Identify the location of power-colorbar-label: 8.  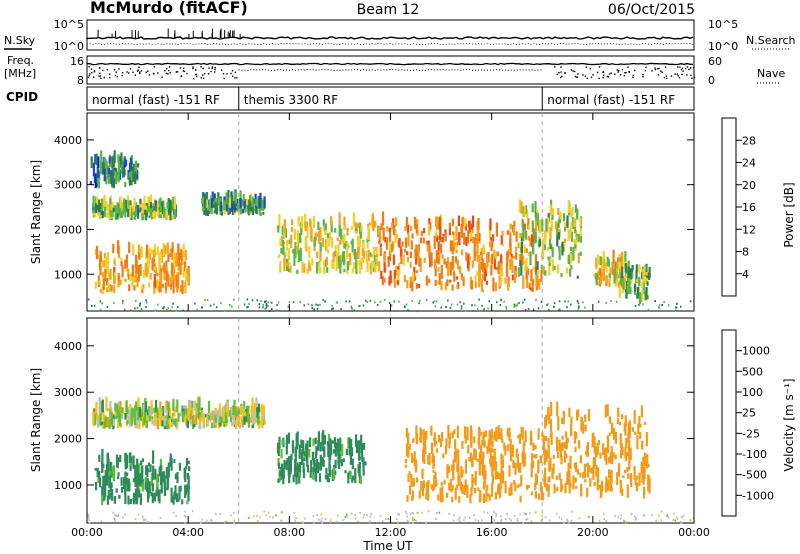
(745, 252).